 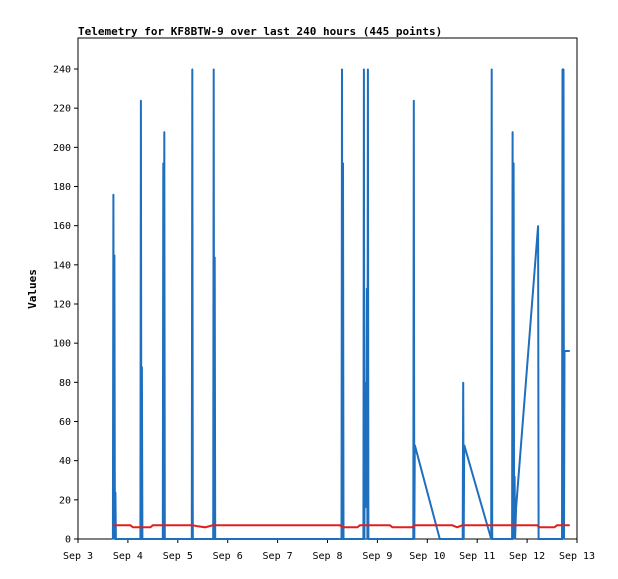 I want to click on y-tick-label: 180, so click(x=62, y=187).